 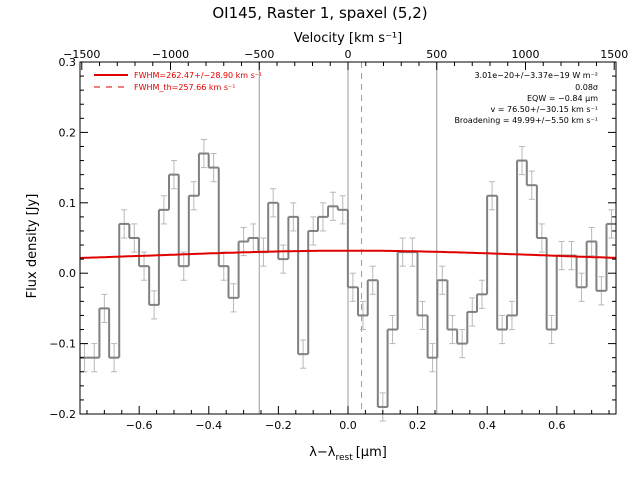 What do you see at coordinates (544, 109) in the screenshot?
I see `annotation-velocity: v = 76.50+/−30.15 km s⁻¹` at bounding box center [544, 109].